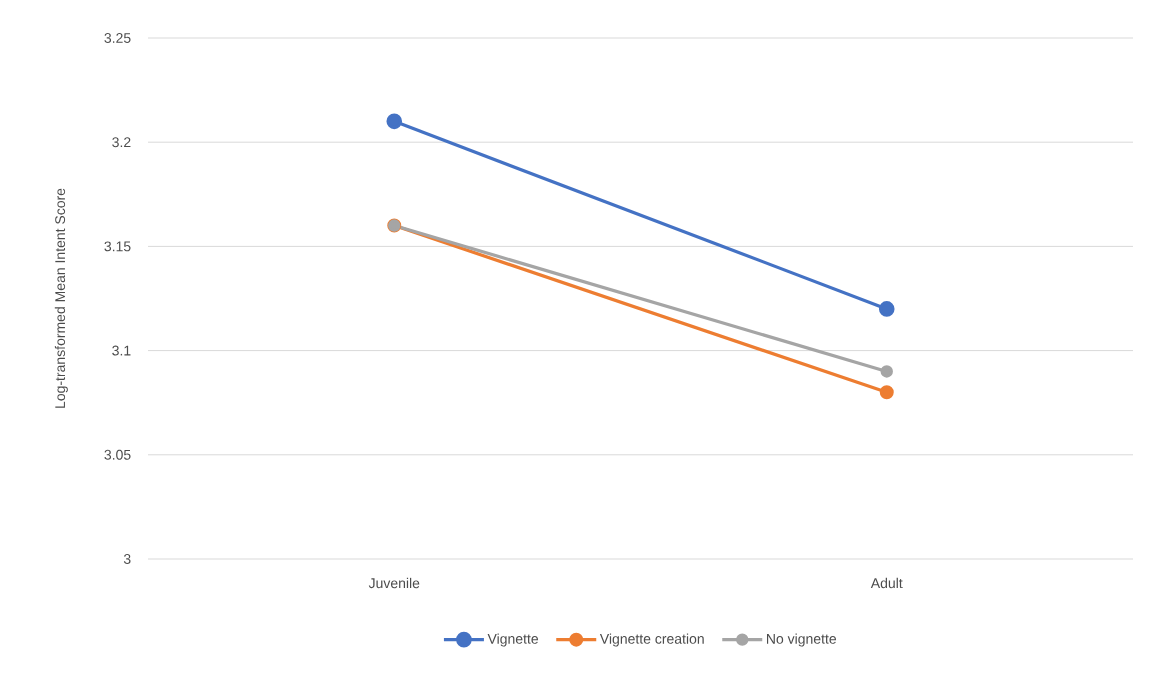 The width and height of the screenshot is (1149, 677). What do you see at coordinates (651, 640) in the screenshot?
I see `legend-label: Vignette creation` at bounding box center [651, 640].